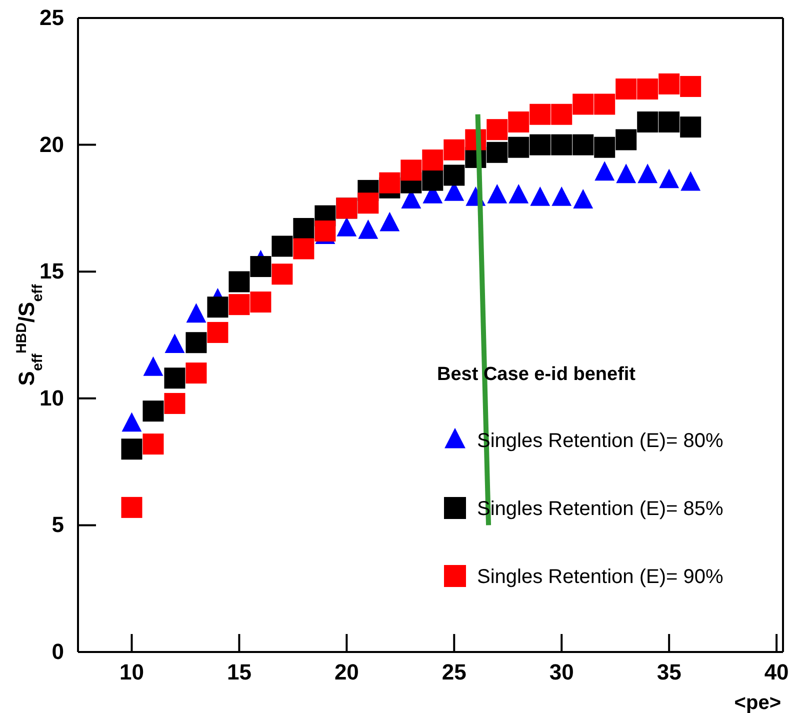  What do you see at coordinates (52, 397) in the screenshot?
I see `y-tick-label: 10` at bounding box center [52, 397].